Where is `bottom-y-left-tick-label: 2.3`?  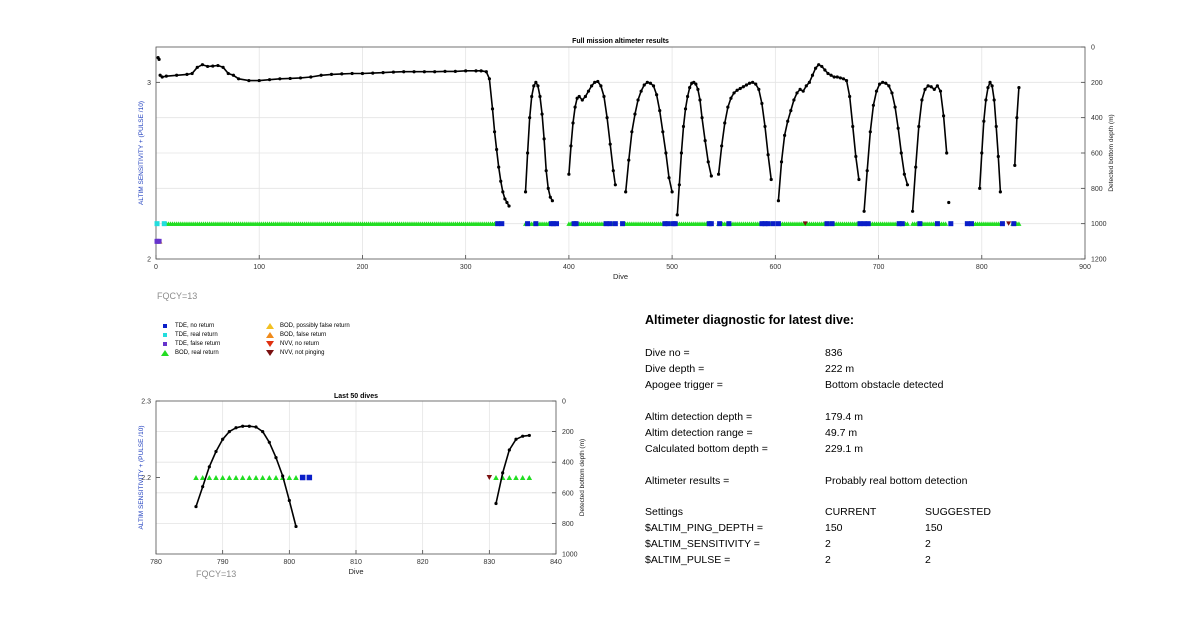 bottom-y-left-tick-label: 2.3 is located at coordinates (146, 402).